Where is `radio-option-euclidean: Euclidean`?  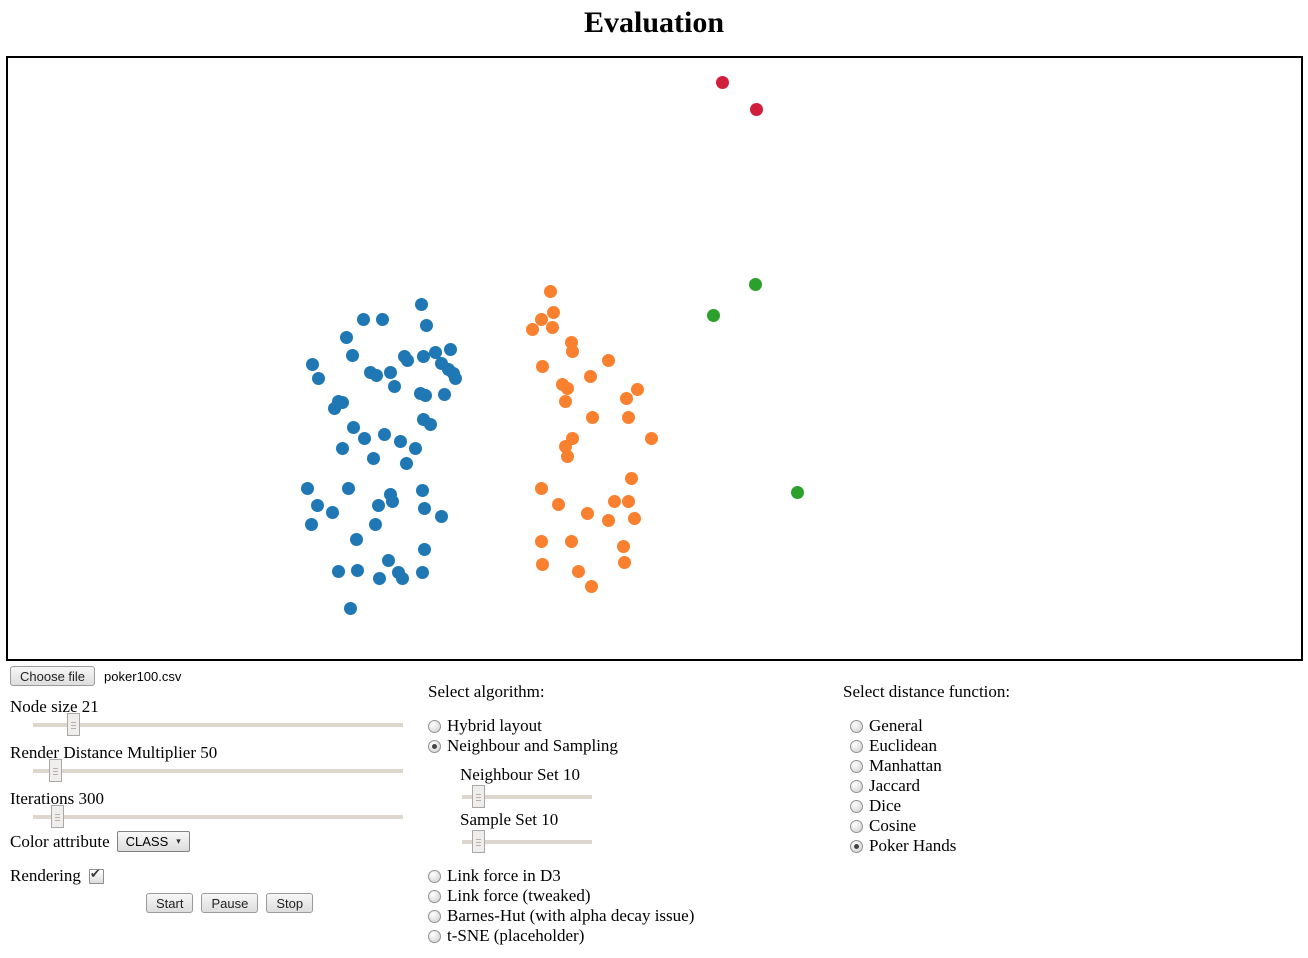
radio-option-euclidean: Euclidean is located at coordinates (903, 746).